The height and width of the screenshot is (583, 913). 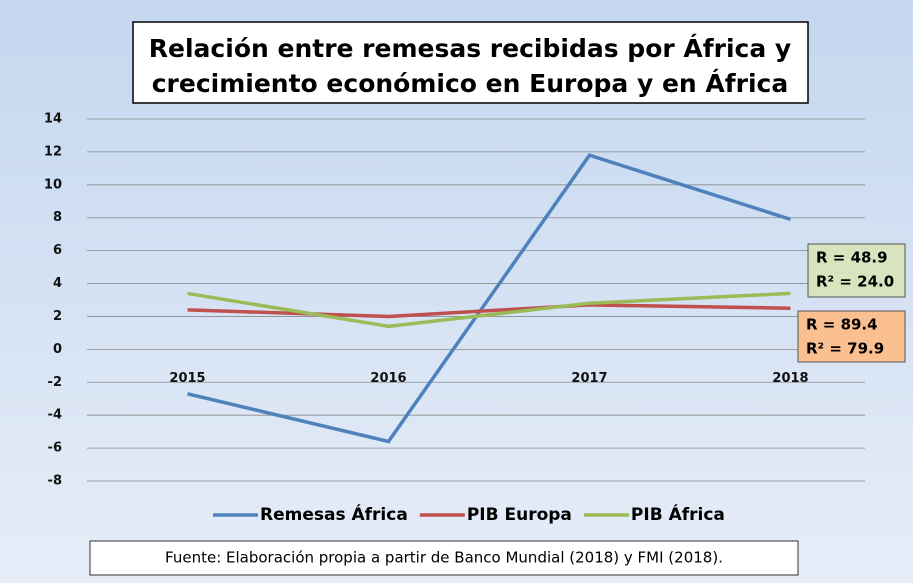 What do you see at coordinates (519, 515) in the screenshot?
I see `legend-label: PIB Europa` at bounding box center [519, 515].